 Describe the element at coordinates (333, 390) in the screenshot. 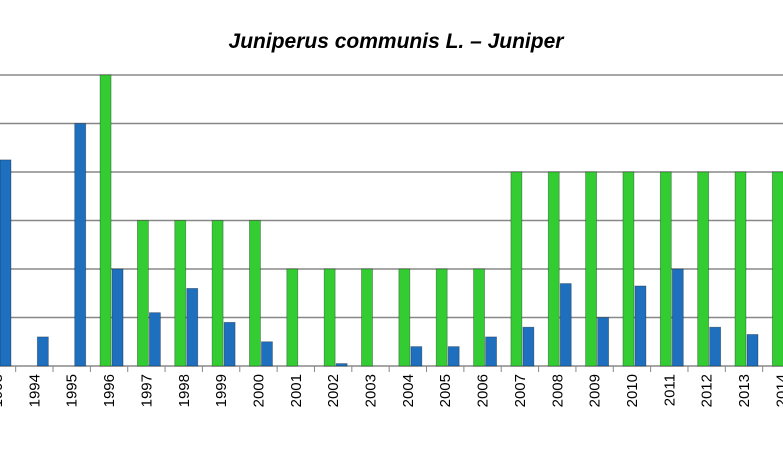

I see `x-tick-label: 2002` at that location.